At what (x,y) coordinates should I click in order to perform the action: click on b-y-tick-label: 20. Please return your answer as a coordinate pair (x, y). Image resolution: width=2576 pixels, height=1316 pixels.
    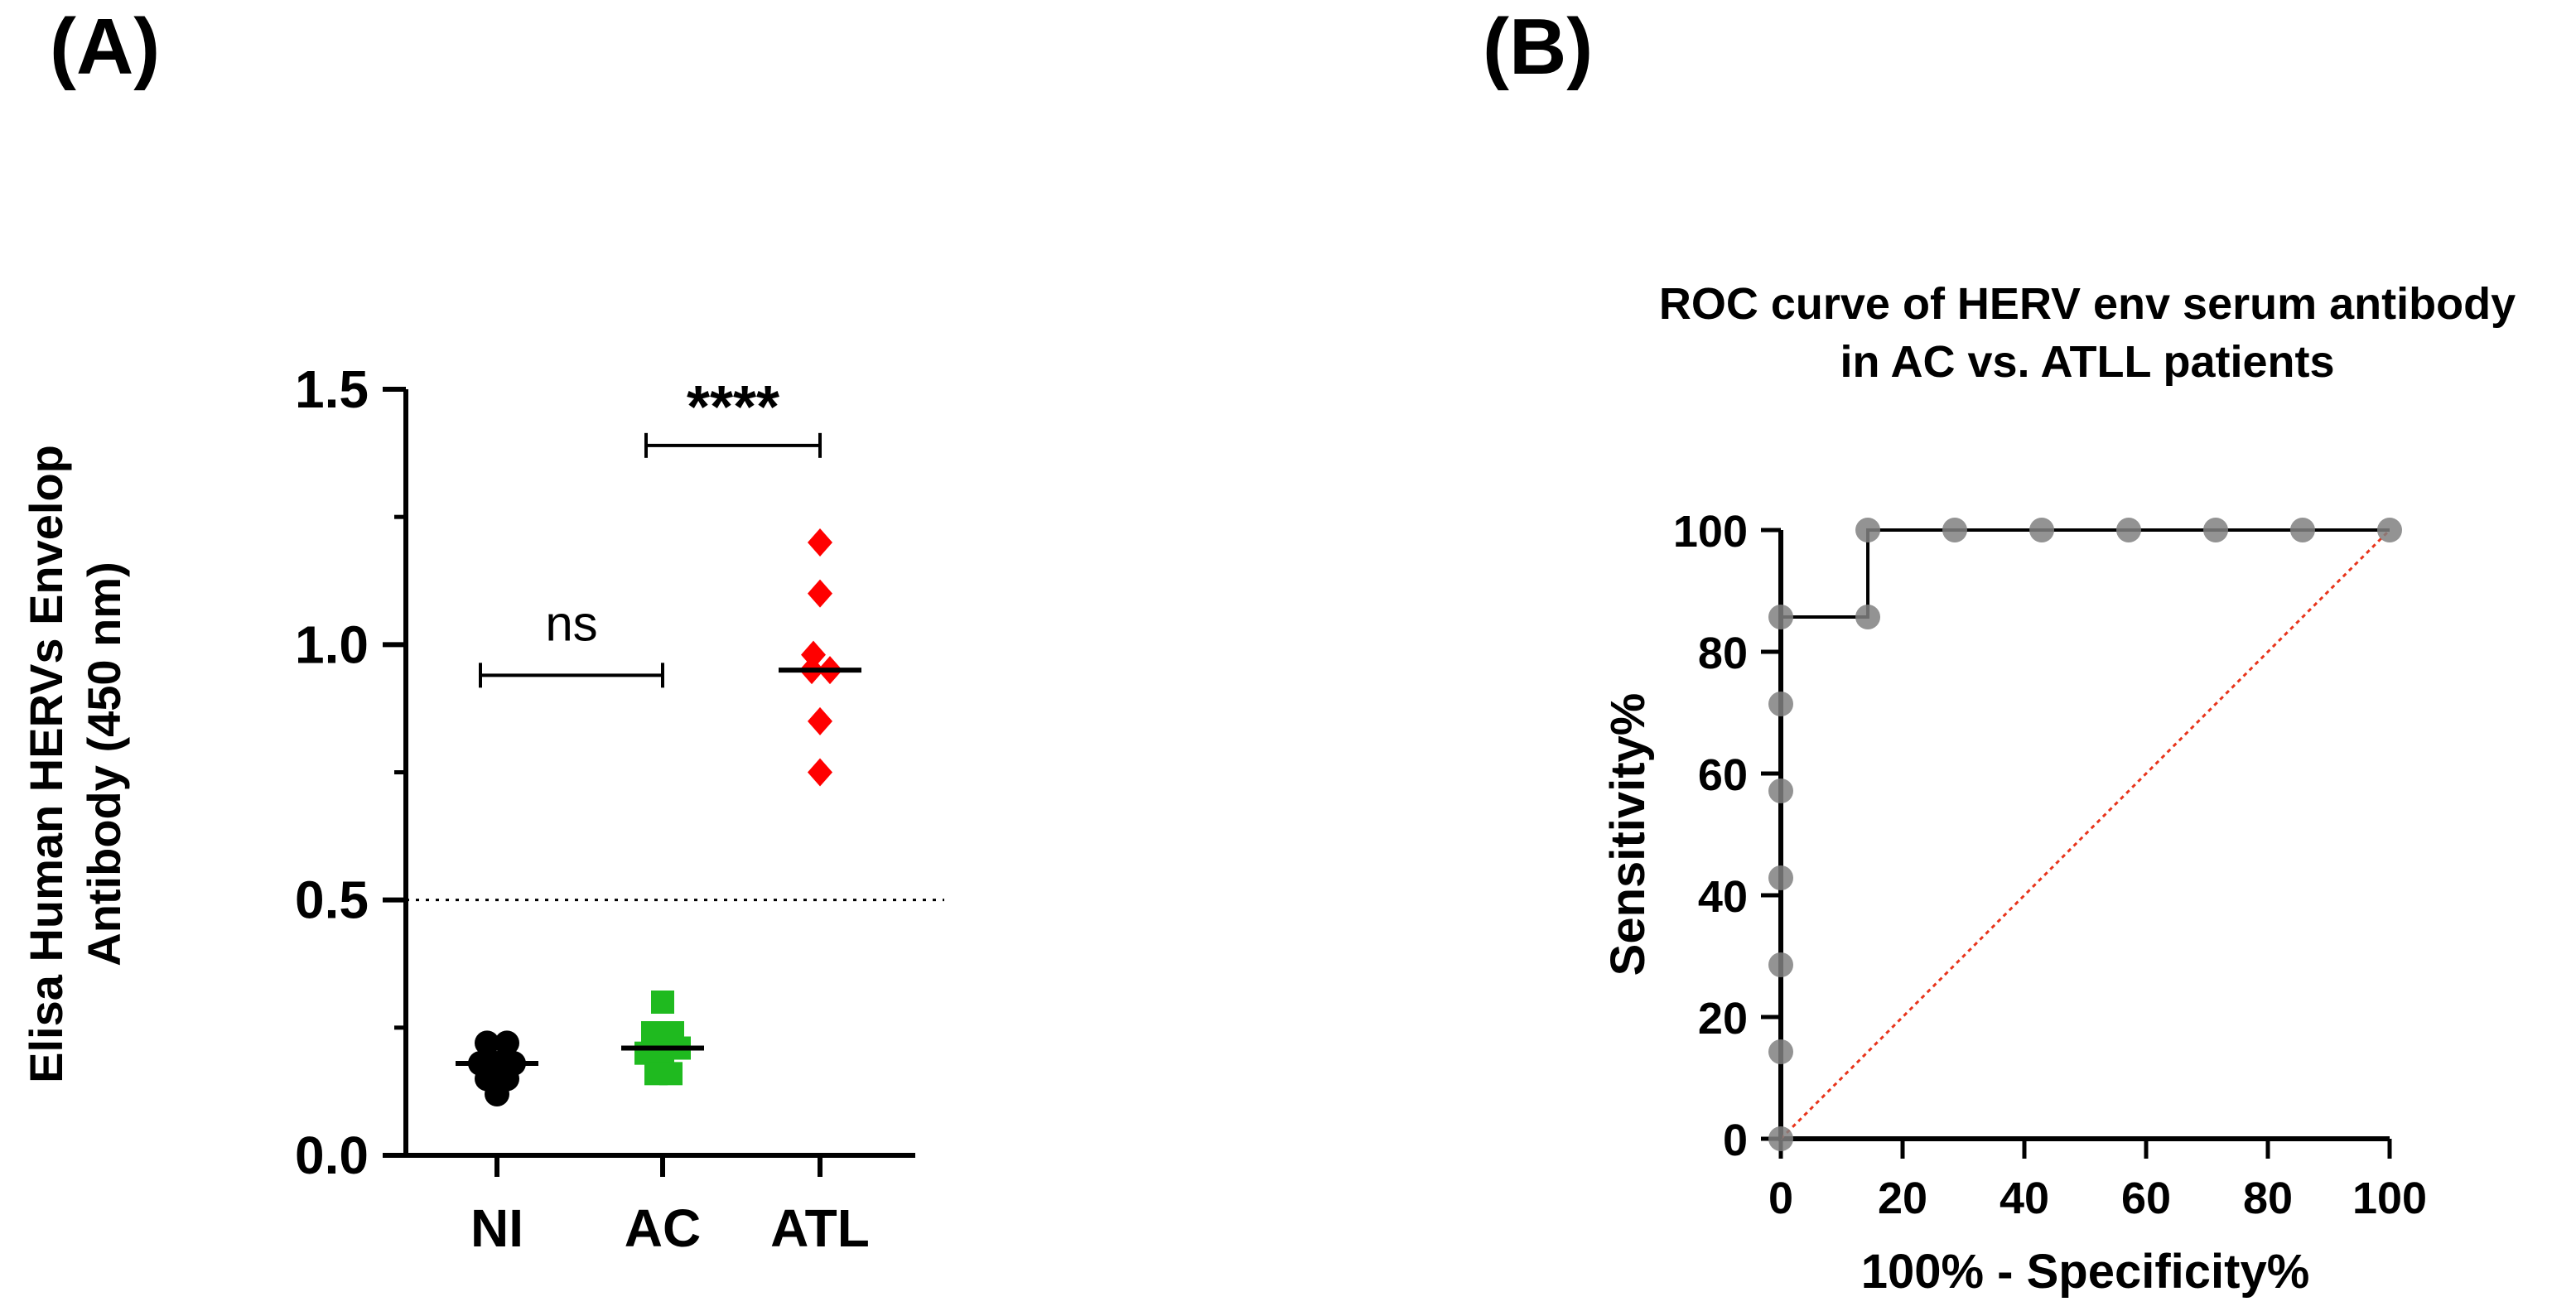
    Looking at the image, I should click on (1723, 1019).